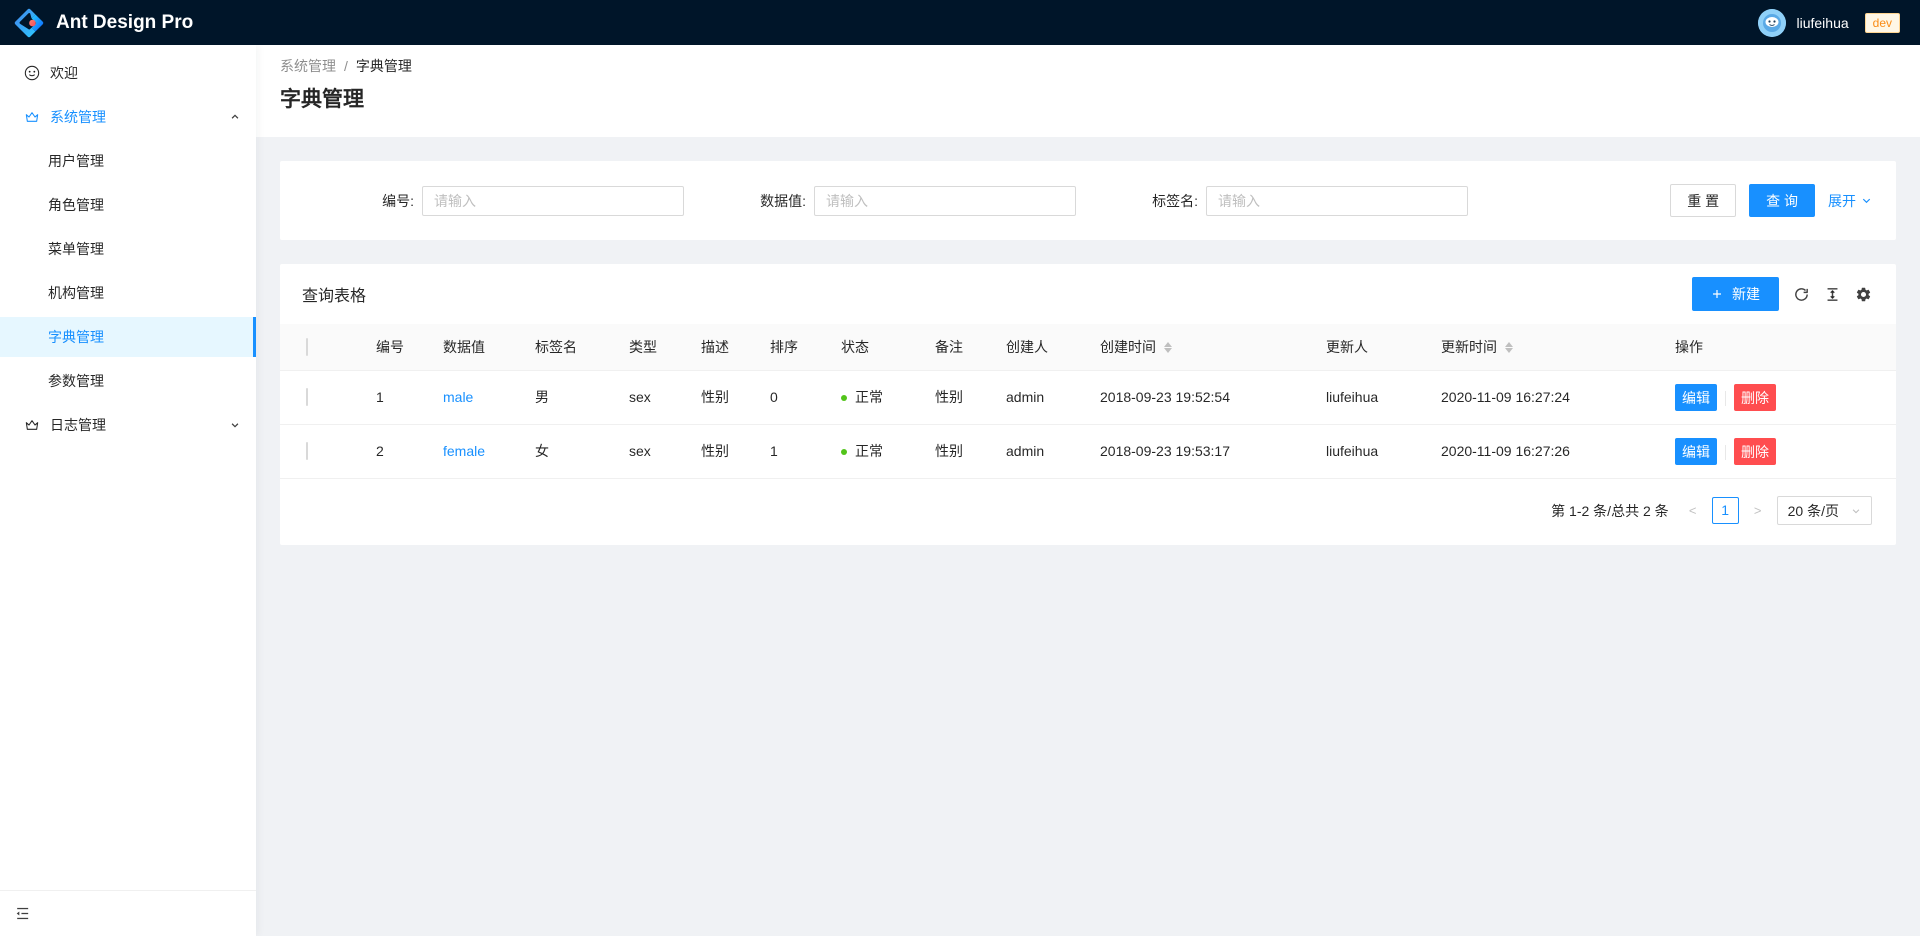 Image resolution: width=1920 pixels, height=936 pixels. What do you see at coordinates (1197, 397) in the screenshot?
I see `cell-created: 2018-09-23 19:52:54` at bounding box center [1197, 397].